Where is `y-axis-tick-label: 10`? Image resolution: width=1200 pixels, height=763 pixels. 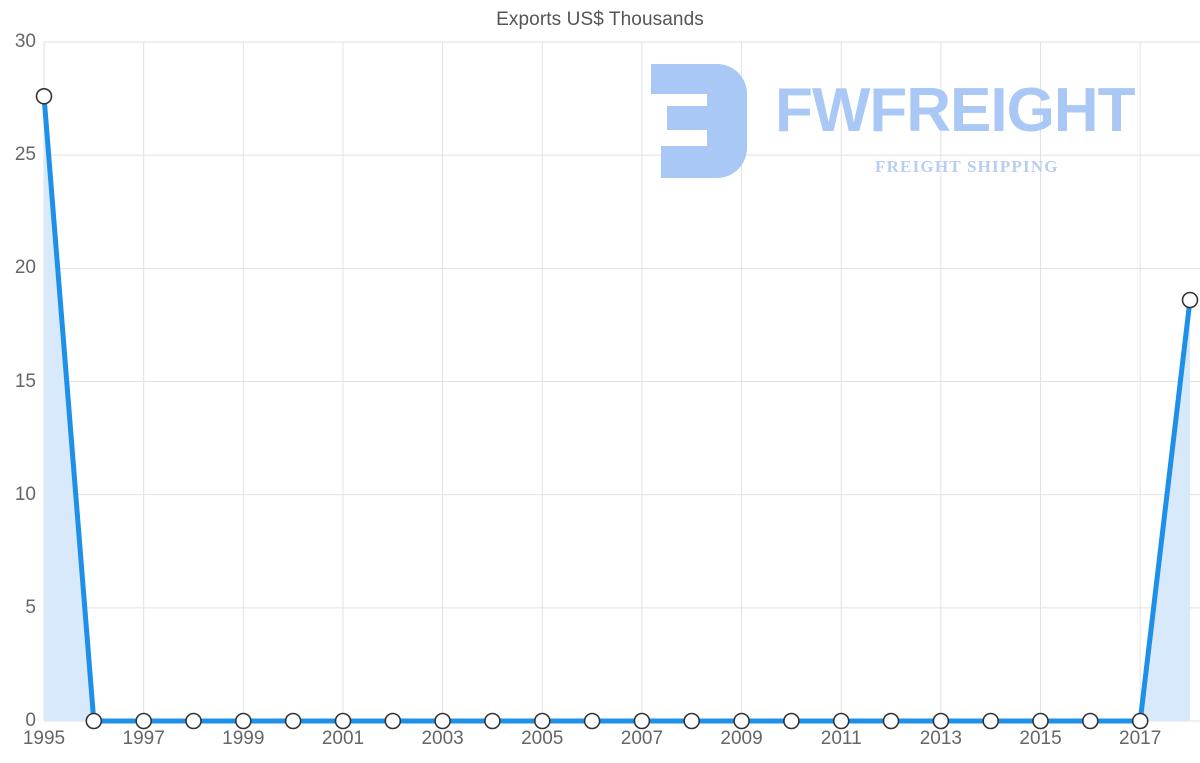 y-axis-tick-label: 10 is located at coordinates (25, 494).